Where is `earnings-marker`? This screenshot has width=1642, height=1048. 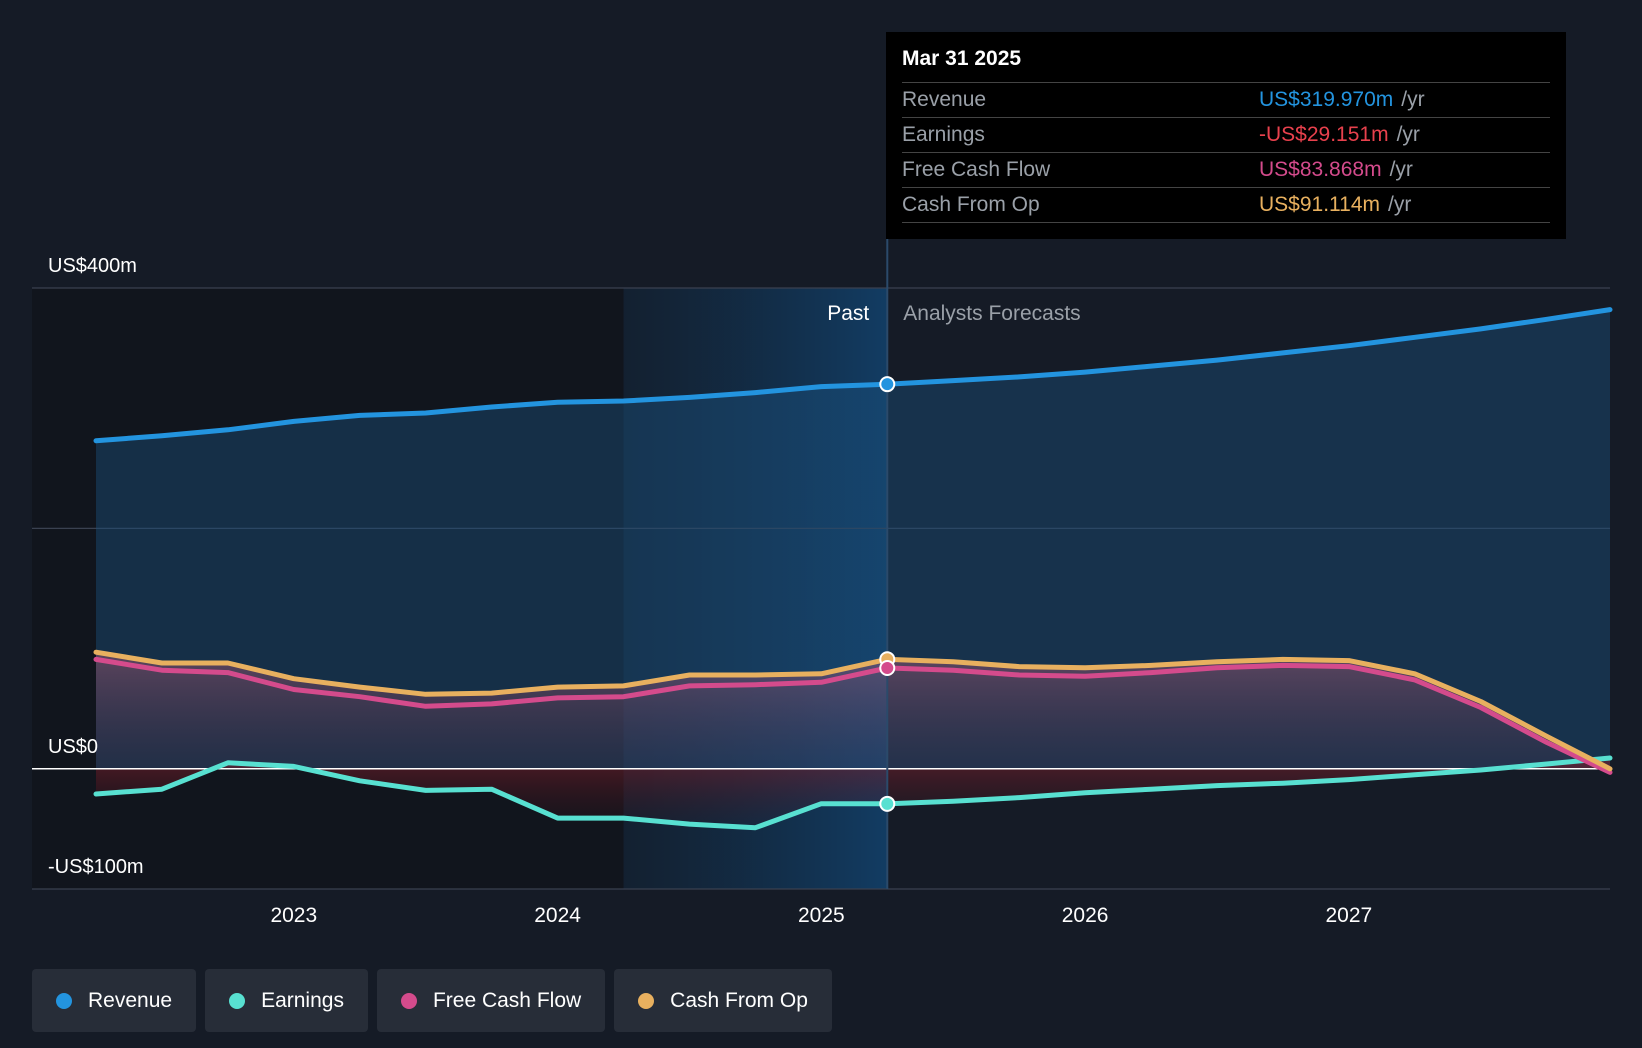
earnings-marker is located at coordinates (887, 803).